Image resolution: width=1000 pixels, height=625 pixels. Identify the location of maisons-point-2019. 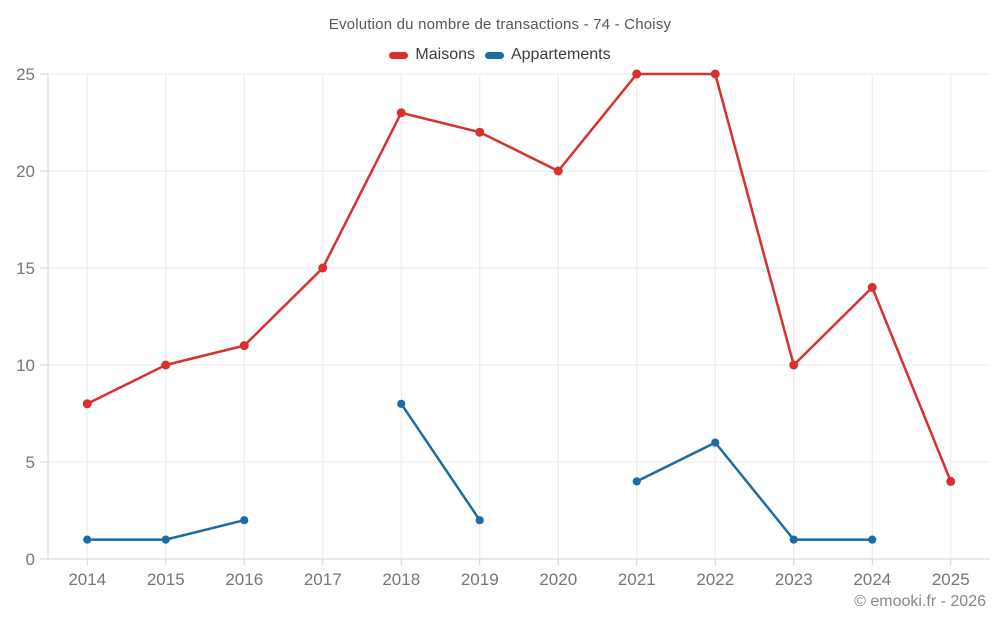
(480, 132).